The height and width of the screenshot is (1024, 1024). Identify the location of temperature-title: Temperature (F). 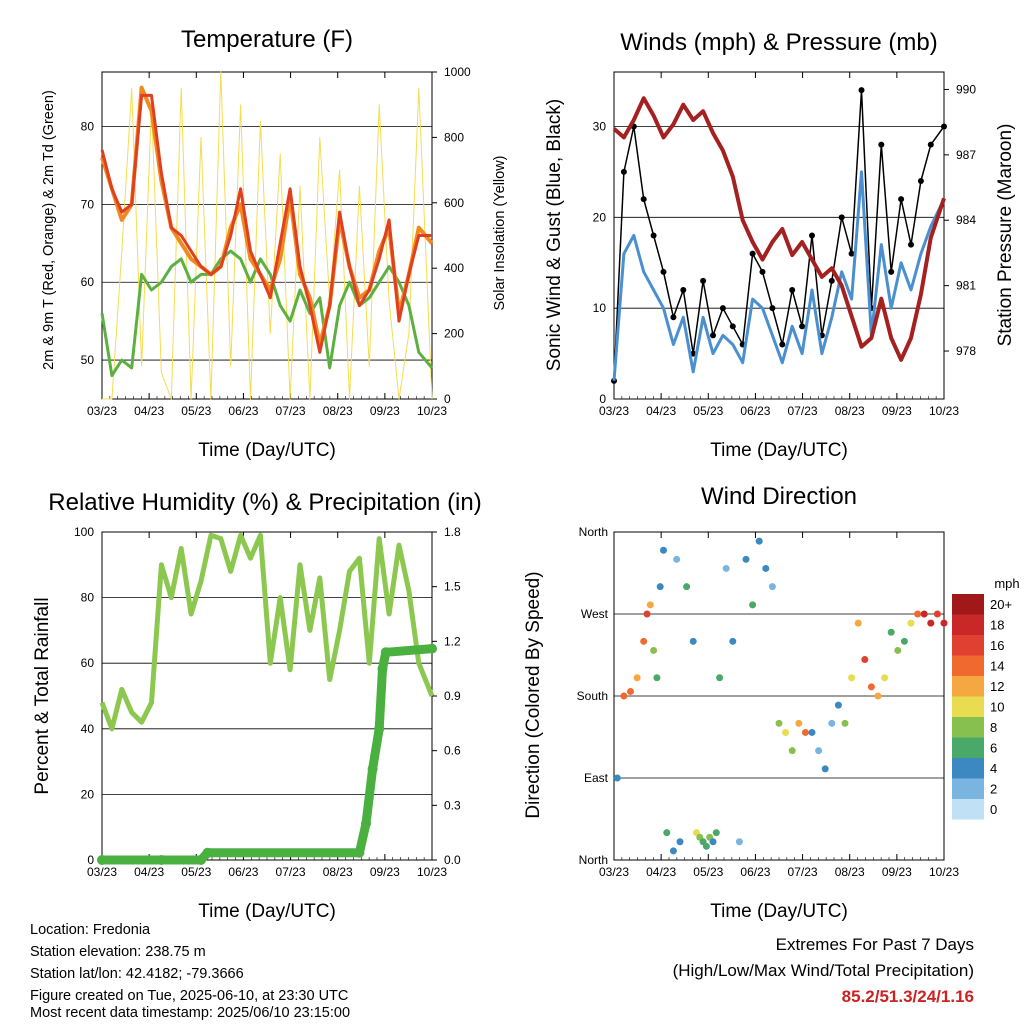
(267, 39).